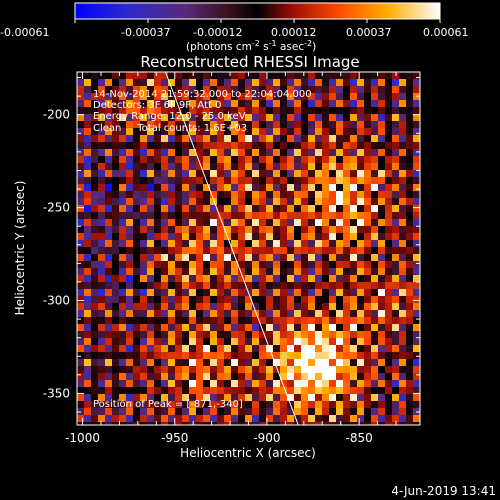 Image resolution: width=500 pixels, height=500 pixels. What do you see at coordinates (82, 438) in the screenshot?
I see `x-tick-label: -1000` at bounding box center [82, 438].